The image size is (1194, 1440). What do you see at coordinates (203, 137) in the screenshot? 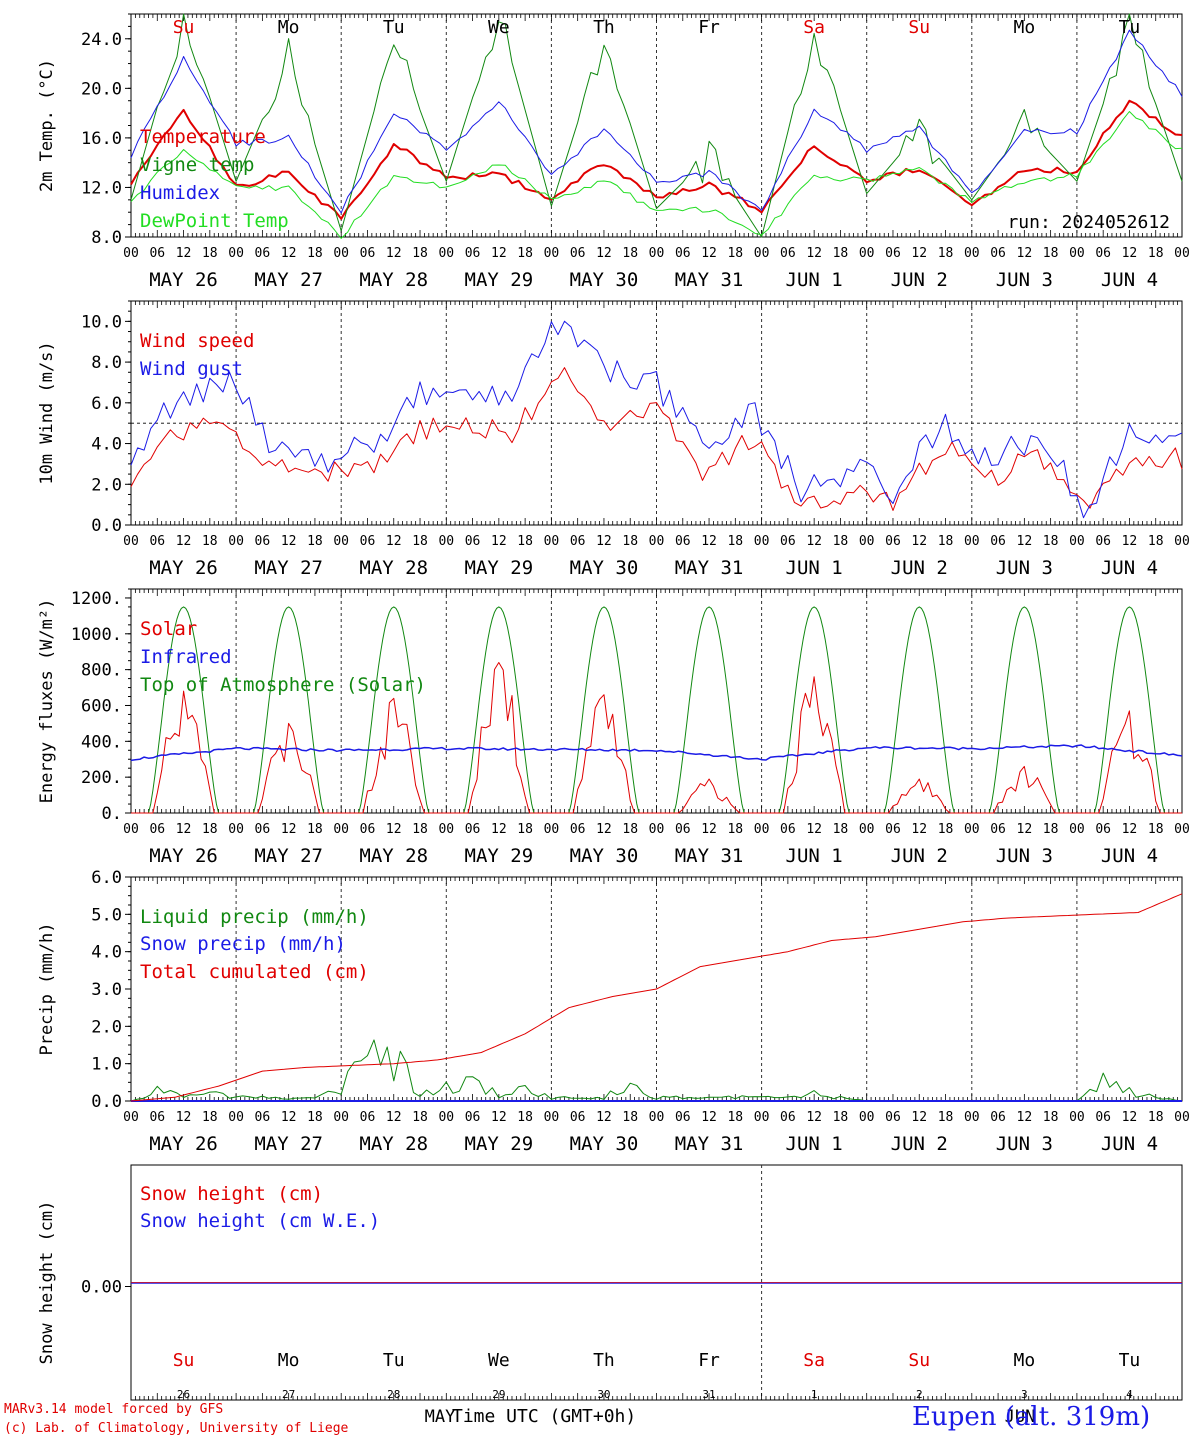
I see `legend-temperature: Temperature` at bounding box center [203, 137].